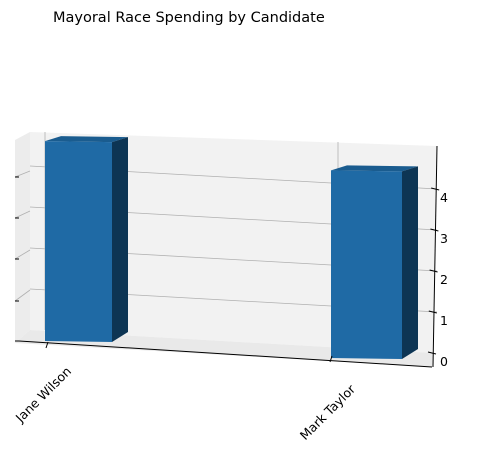 This screenshot has width=488, height=455. I want to click on floor-pane, so click(224, 348).